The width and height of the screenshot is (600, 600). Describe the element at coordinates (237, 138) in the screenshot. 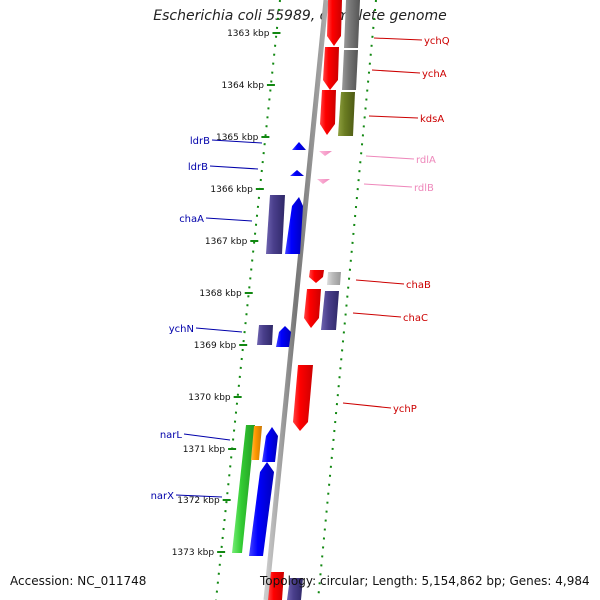

I see `kbp-tick-label: 1365 kbp` at that location.